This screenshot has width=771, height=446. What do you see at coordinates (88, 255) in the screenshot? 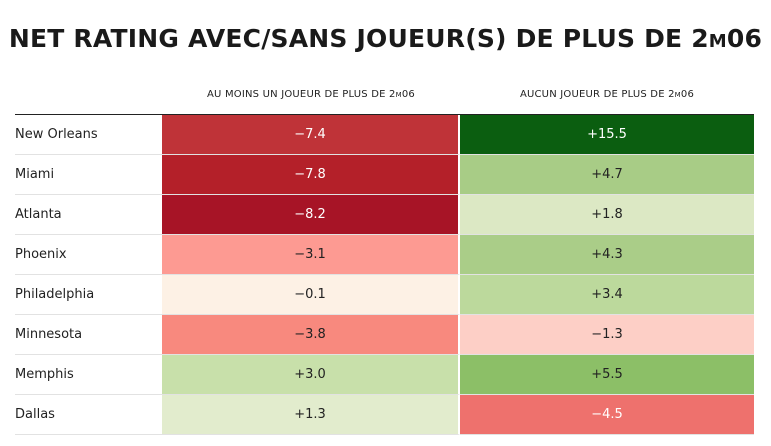
I see `team-name: Phoenix` at bounding box center [88, 255].